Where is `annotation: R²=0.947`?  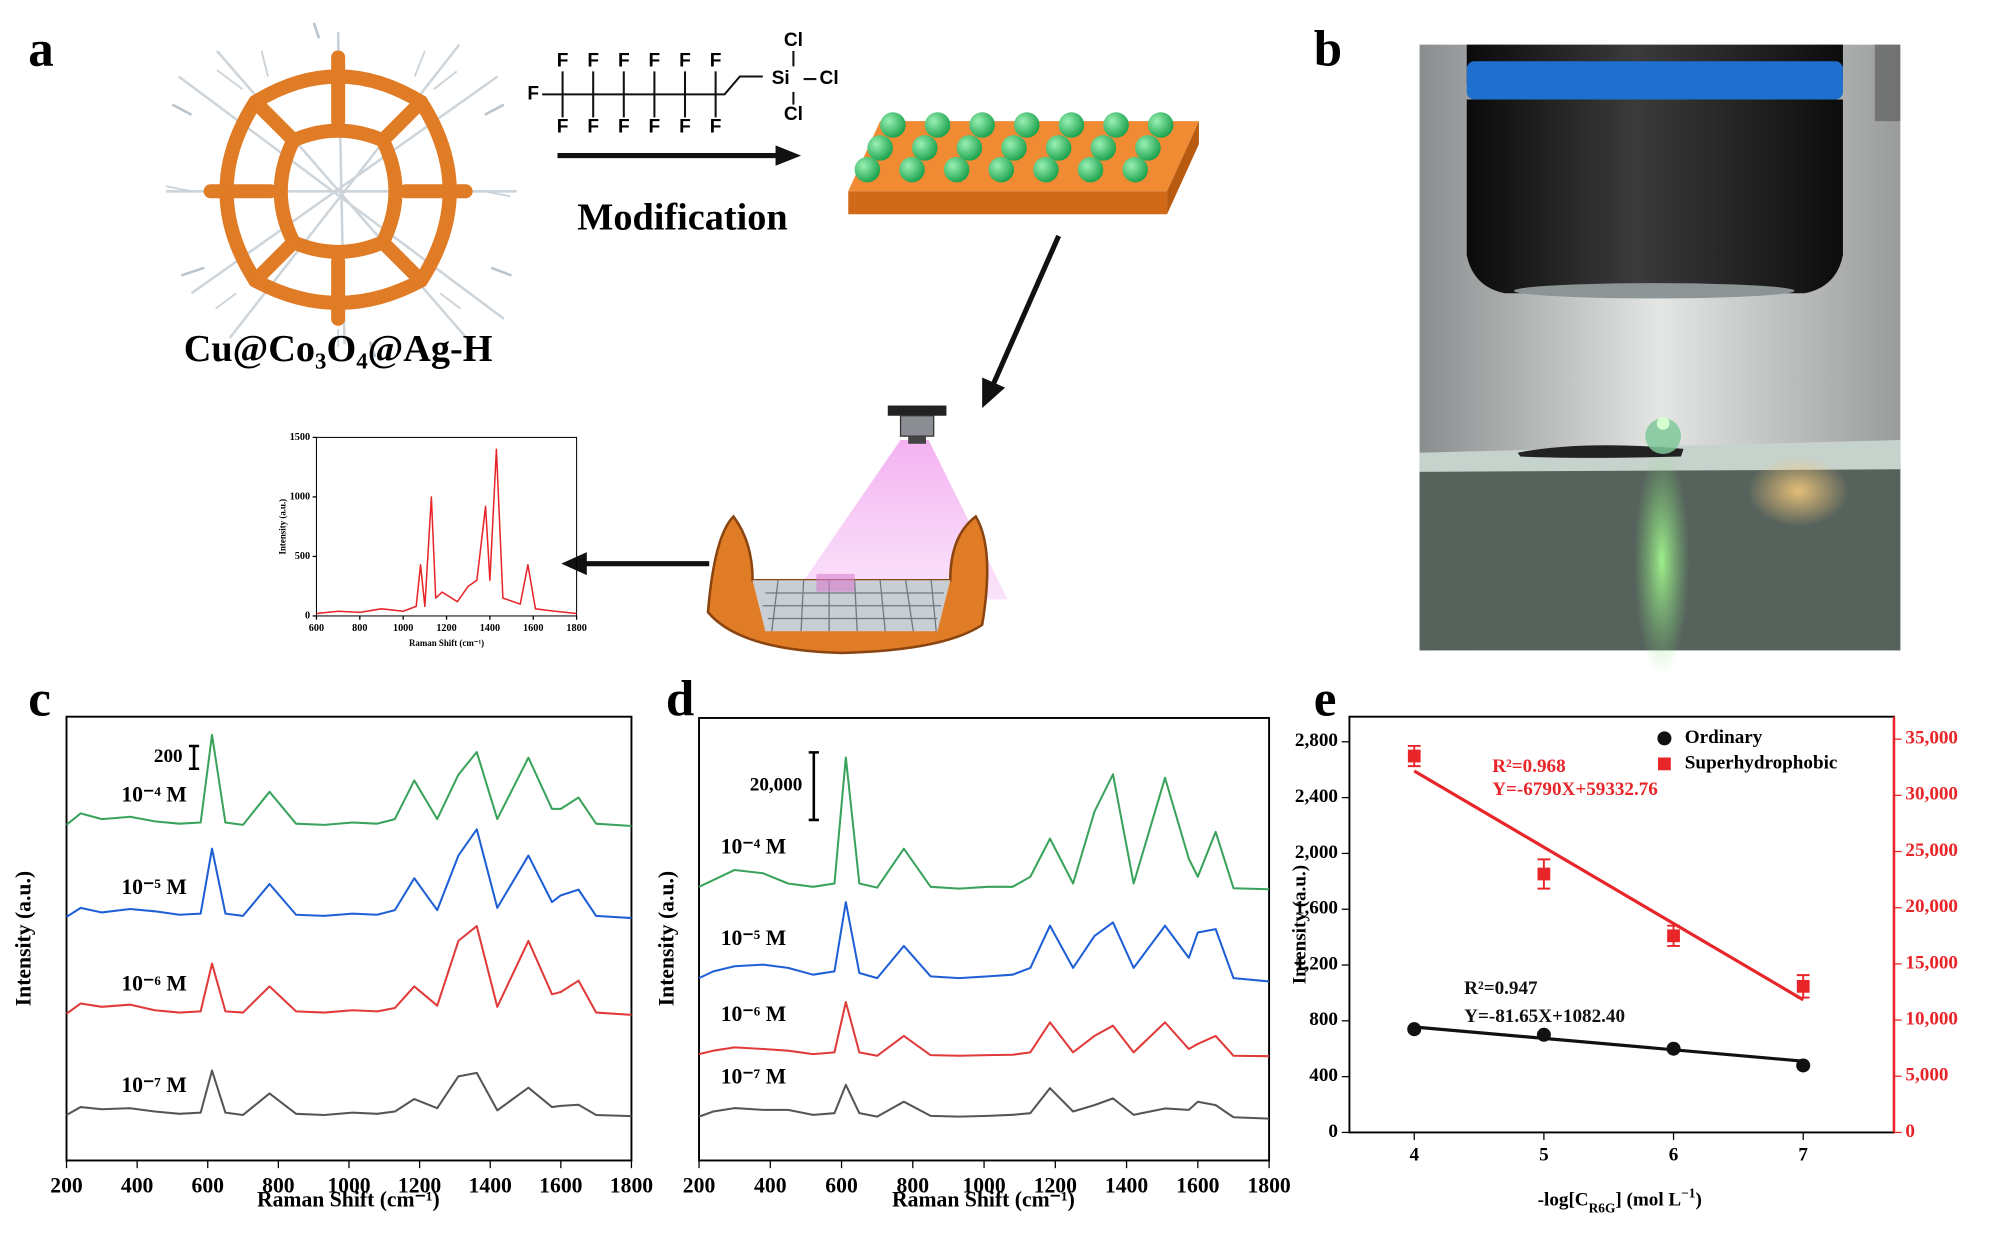
annotation: R²=0.947 is located at coordinates (1501, 988).